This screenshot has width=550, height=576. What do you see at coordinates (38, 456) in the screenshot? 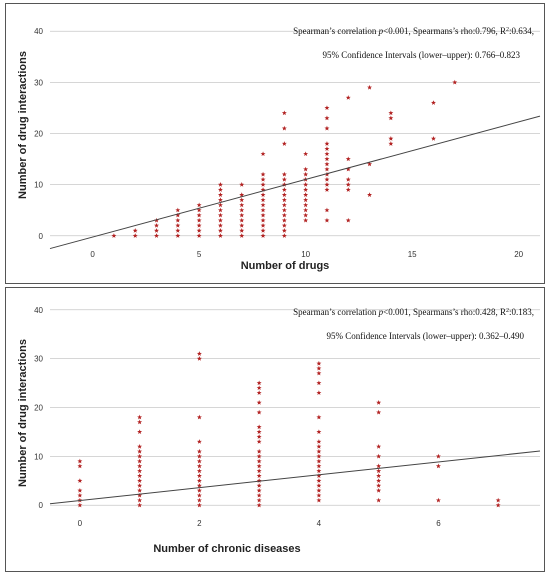
I see `y-tick-label: 10` at bounding box center [38, 456].